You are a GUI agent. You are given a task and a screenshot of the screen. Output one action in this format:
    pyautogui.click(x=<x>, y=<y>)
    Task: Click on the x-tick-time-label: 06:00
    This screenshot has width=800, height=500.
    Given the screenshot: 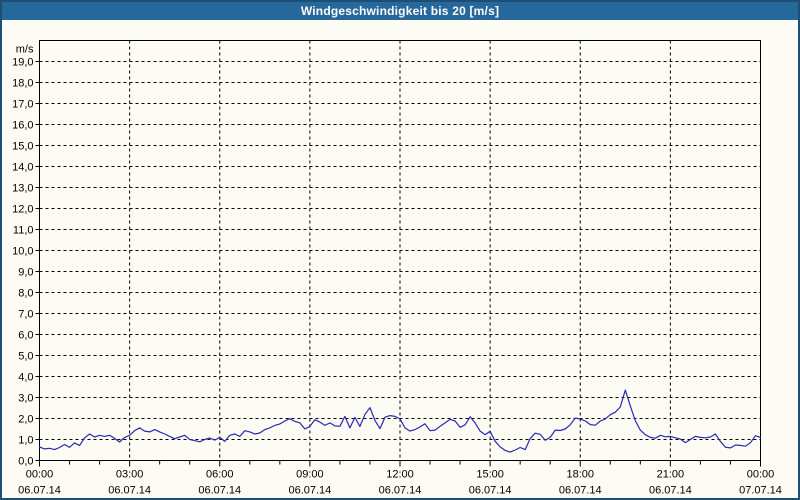 What is the action you would take?
    pyautogui.click(x=220, y=475)
    